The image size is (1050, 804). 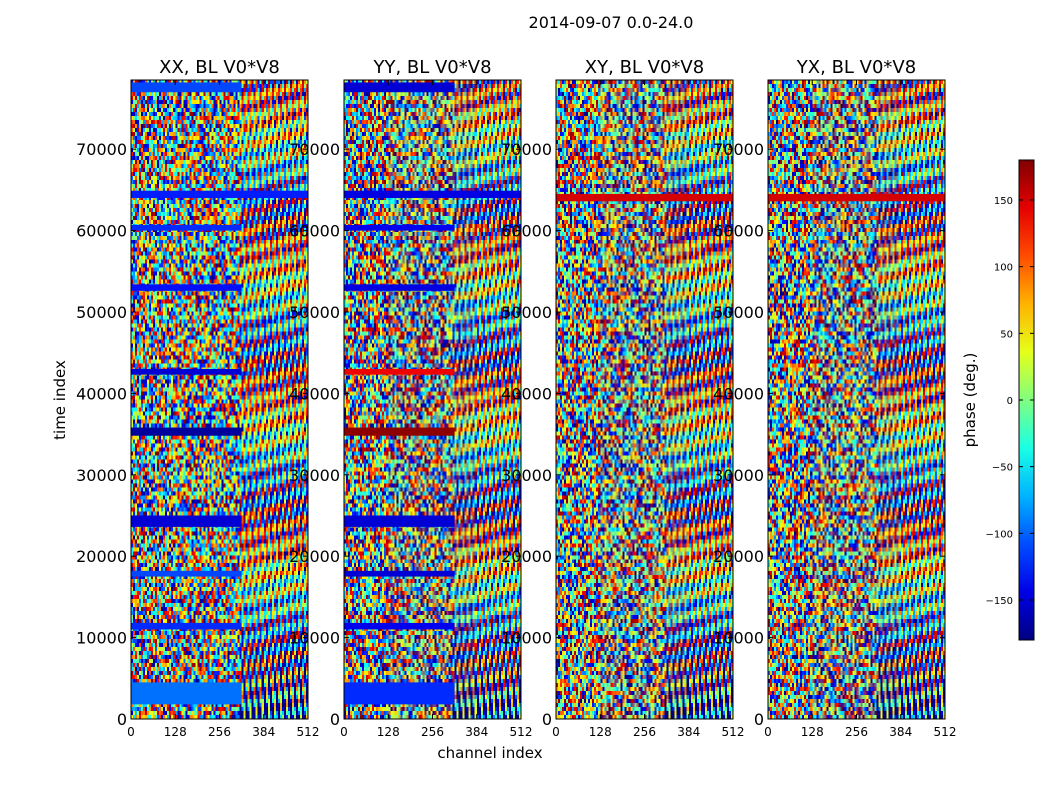 What do you see at coordinates (489, 753) in the screenshot?
I see `x-axis-label: channel index` at bounding box center [489, 753].